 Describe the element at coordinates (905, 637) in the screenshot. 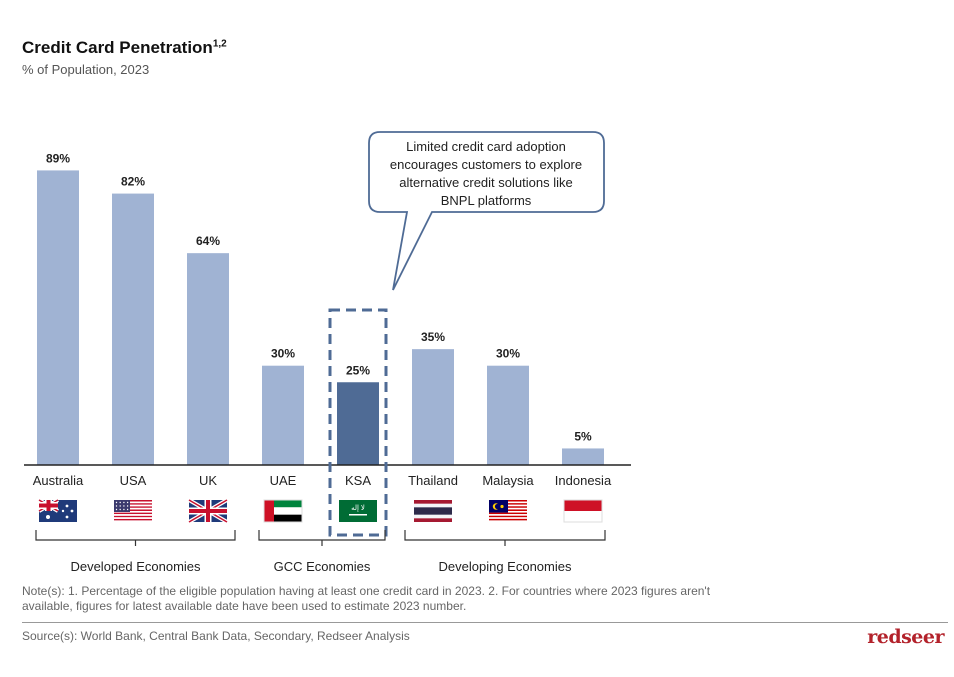

I see `redseer-logo: redseer` at that location.